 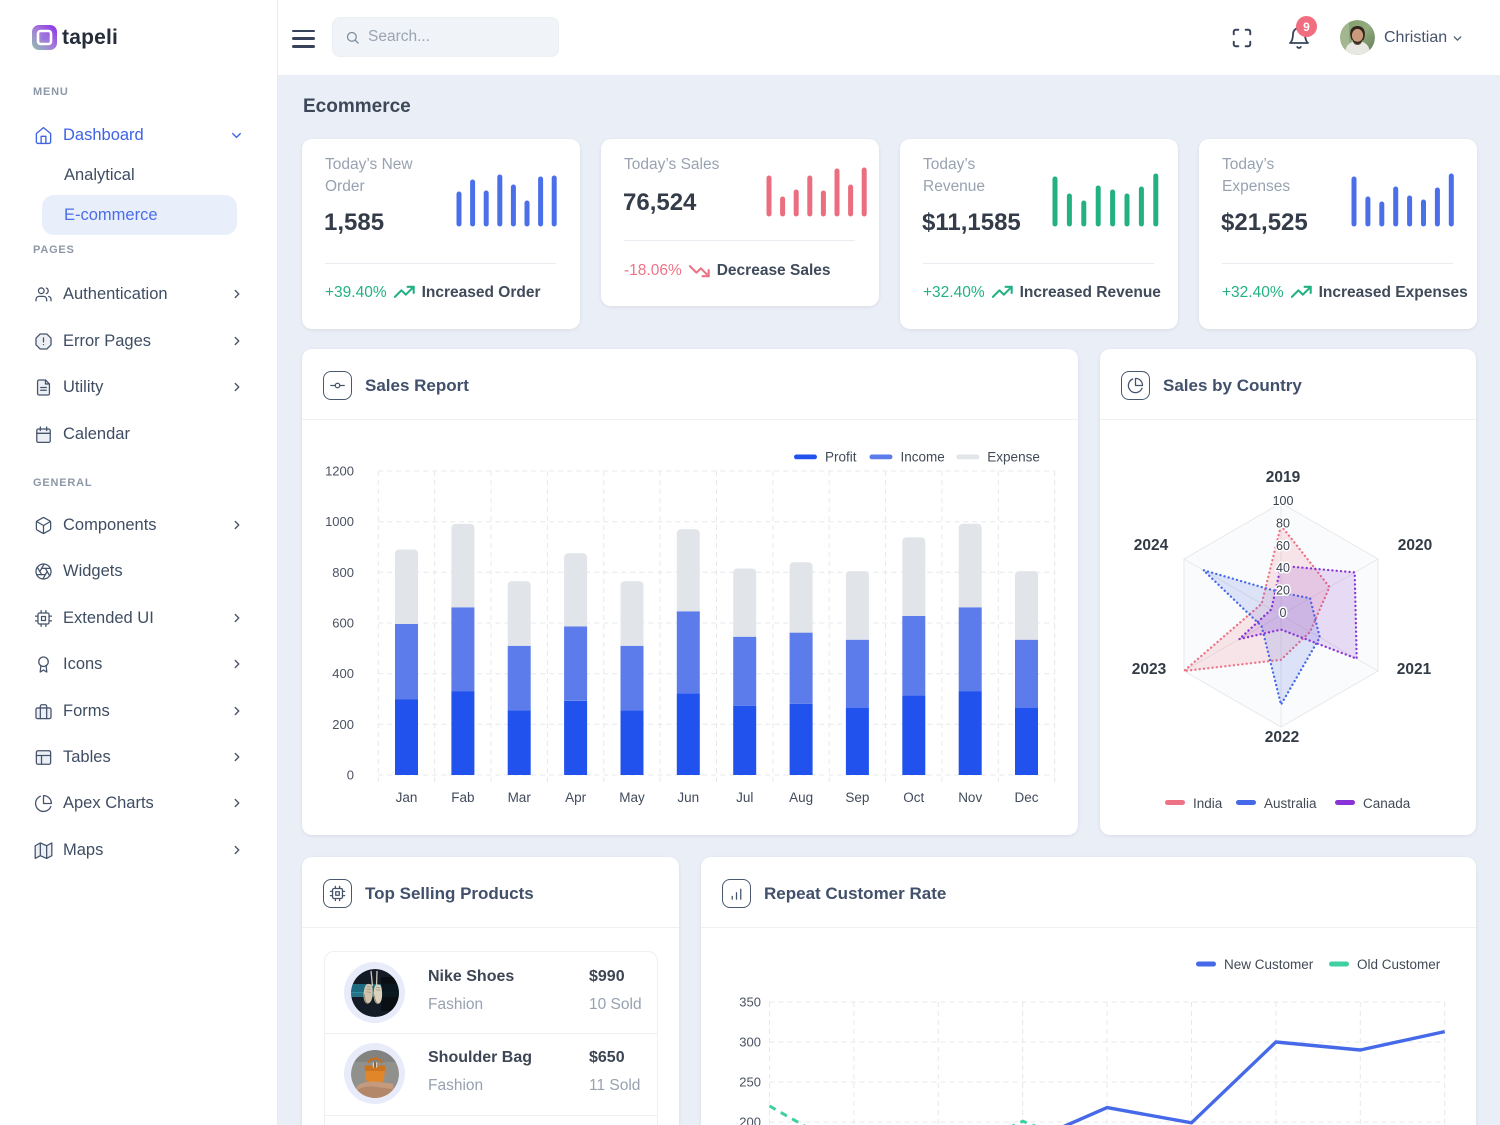 What do you see at coordinates (407, 797) in the screenshot?
I see `svg-text: Jan` at bounding box center [407, 797].